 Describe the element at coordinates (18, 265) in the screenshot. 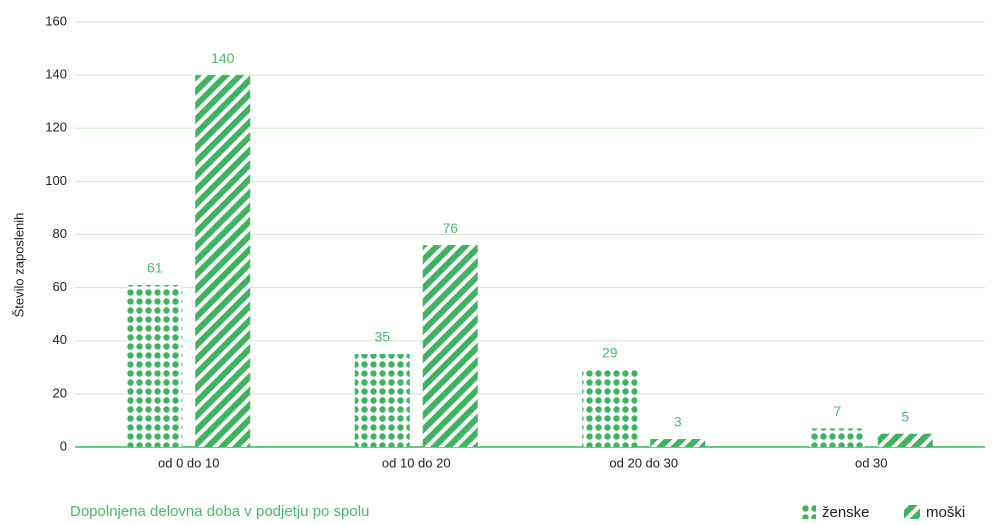

I see `y-axis-label: Število zaposlenih` at that location.